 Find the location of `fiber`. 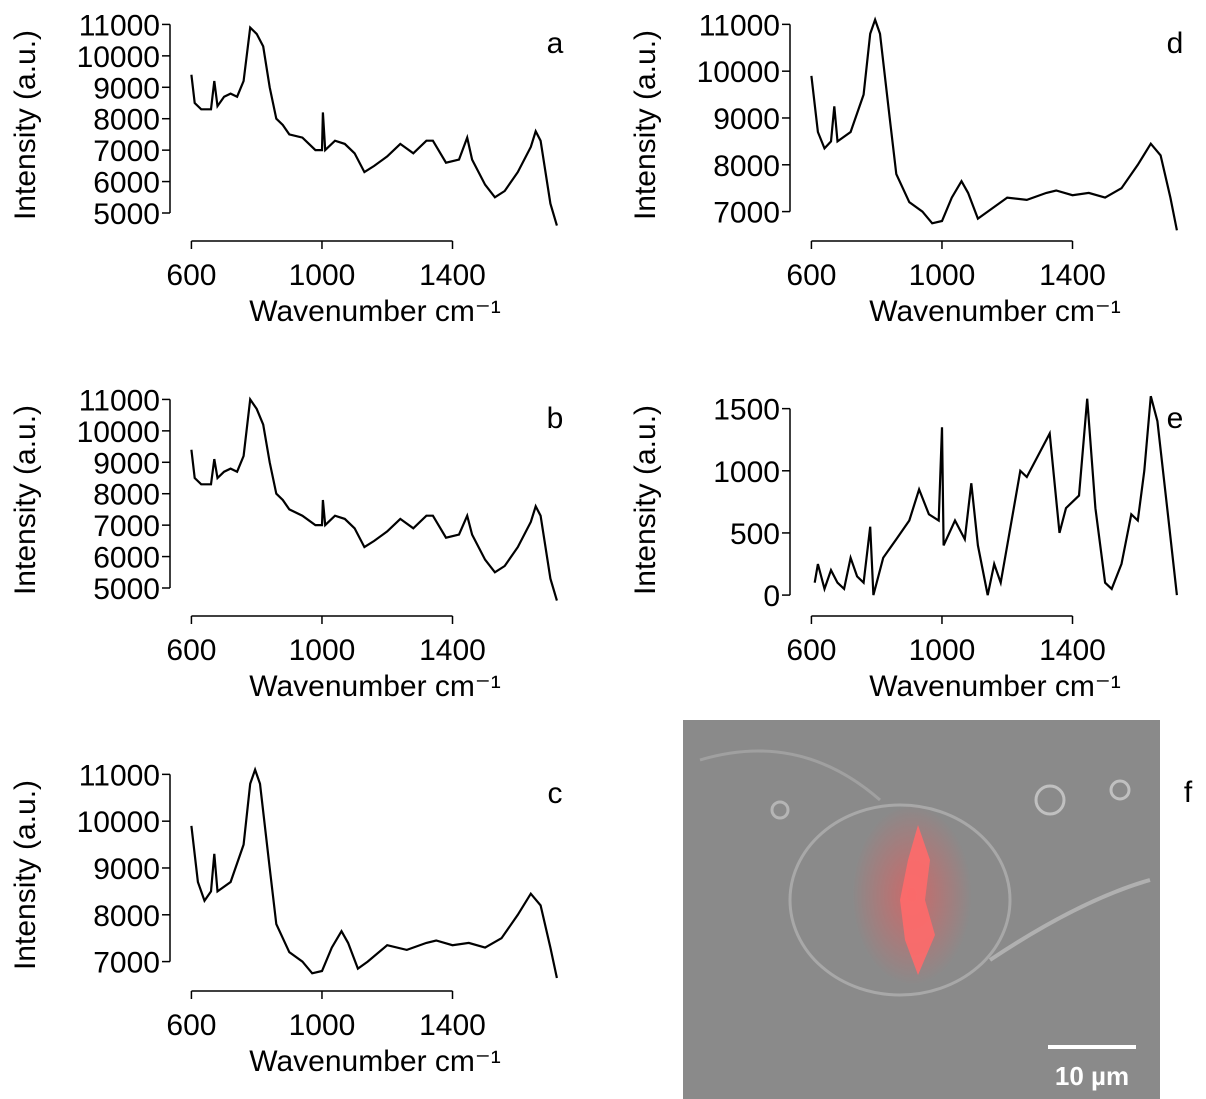

fiber is located at coordinates (1069, 920).